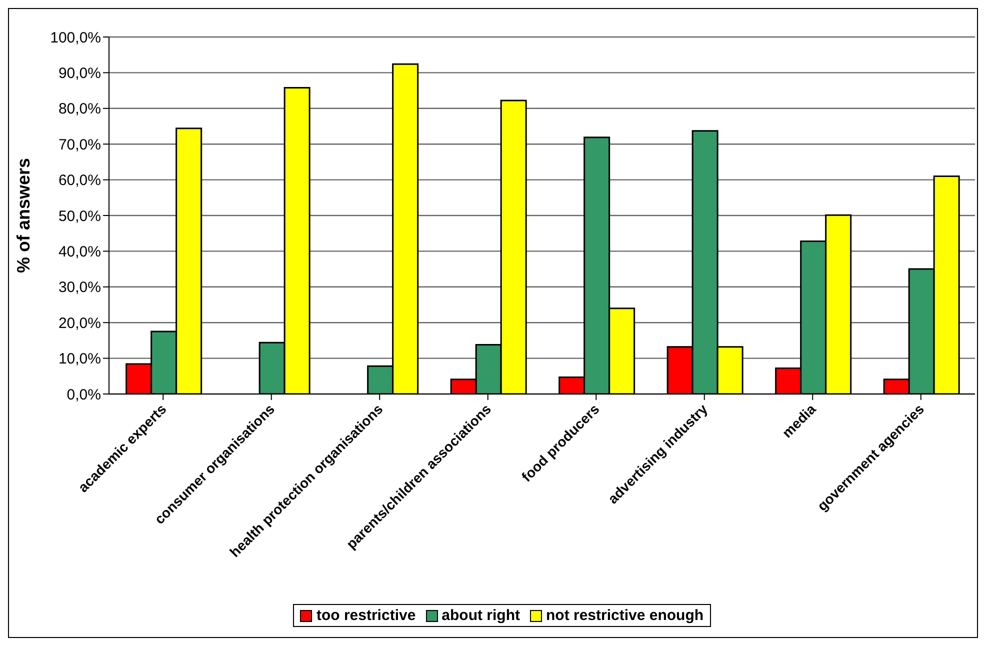 The width and height of the screenshot is (988, 647). What do you see at coordinates (79, 73) in the screenshot?
I see `y-tick-label: 90,0%` at bounding box center [79, 73].